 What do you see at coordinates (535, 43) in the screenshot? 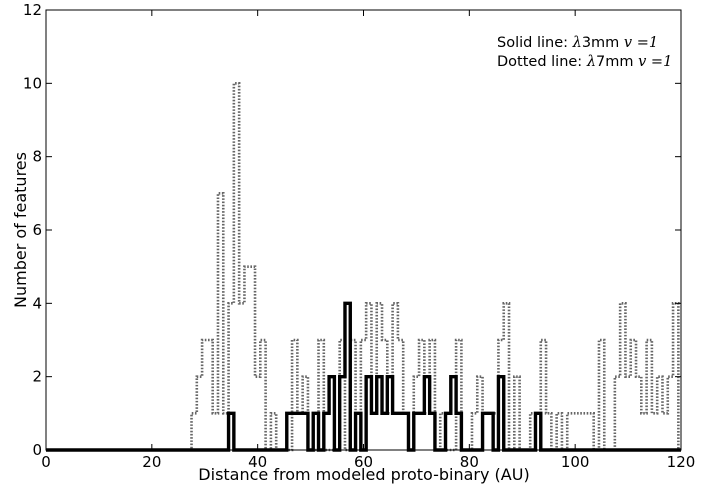
I see `legend-entry-solid-prefix: Solid line:` at bounding box center [535, 43].